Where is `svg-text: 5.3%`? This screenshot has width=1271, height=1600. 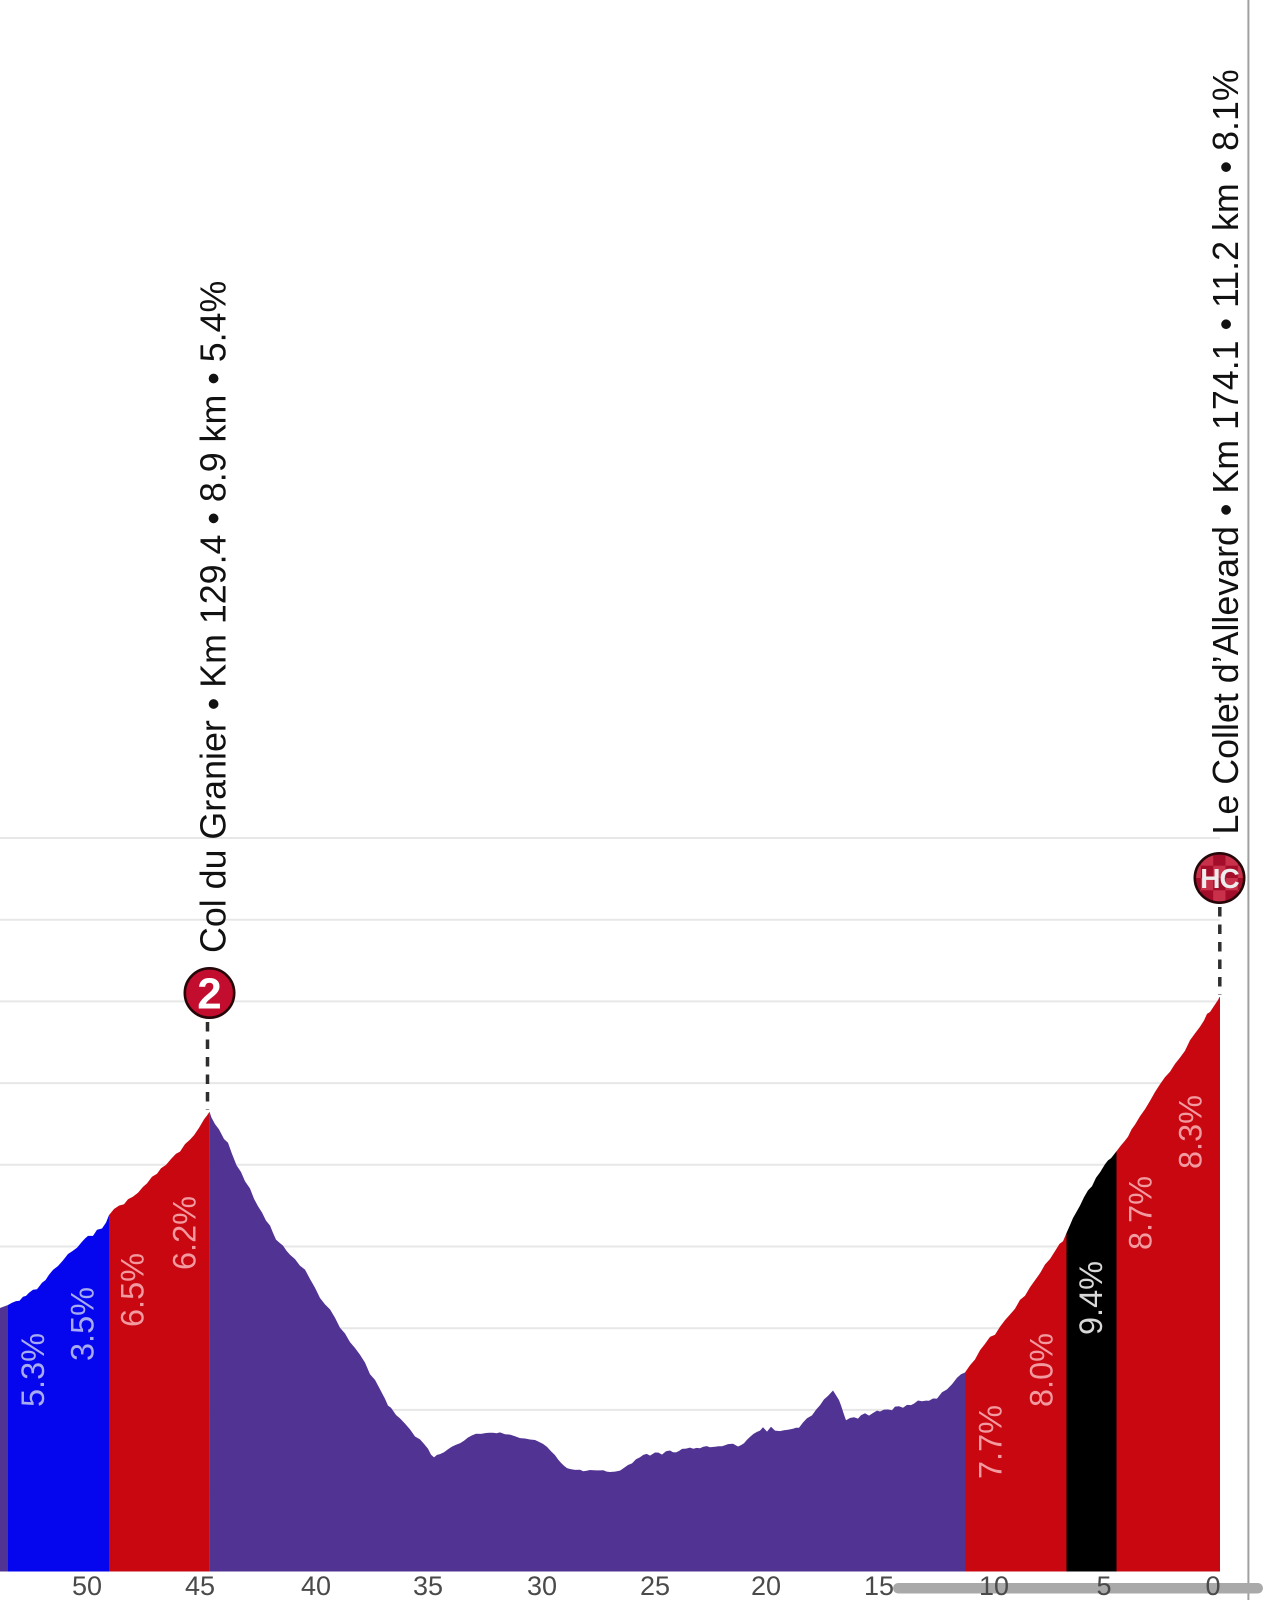 svg-text: 5.3% is located at coordinates (33, 1370).